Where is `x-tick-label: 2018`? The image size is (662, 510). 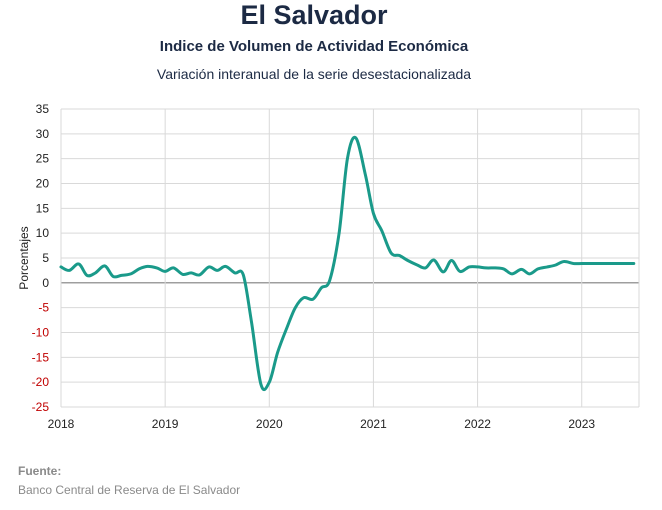
x-tick-label: 2018 is located at coordinates (61, 424).